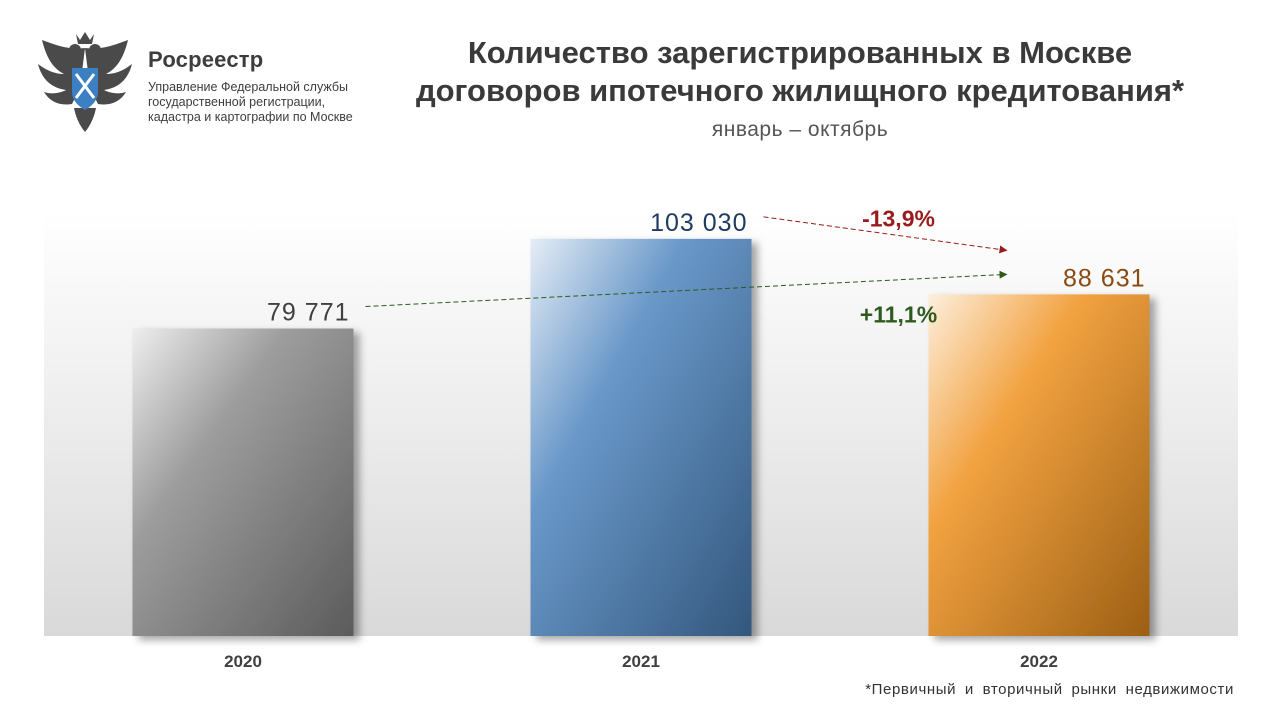 The width and height of the screenshot is (1280, 720). I want to click on bar-2022, so click(1039, 465).